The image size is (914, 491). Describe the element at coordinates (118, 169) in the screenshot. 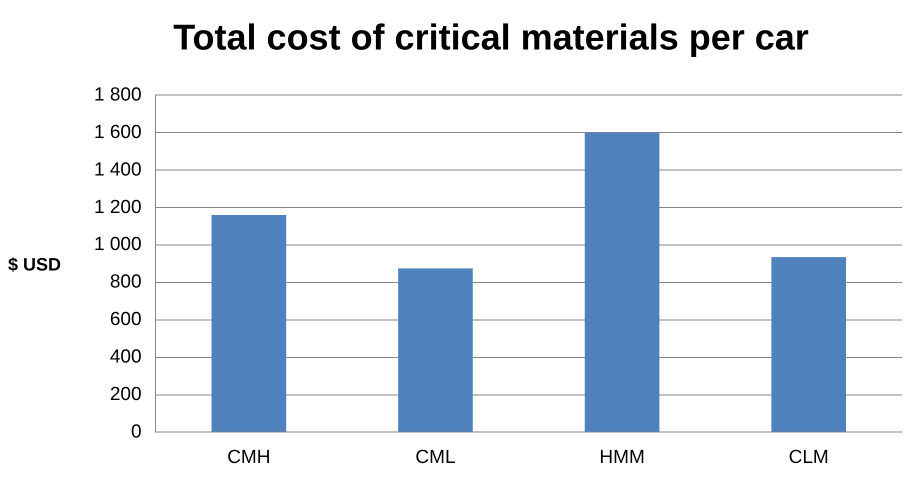

I see `y-tick-label: 1 400` at that location.